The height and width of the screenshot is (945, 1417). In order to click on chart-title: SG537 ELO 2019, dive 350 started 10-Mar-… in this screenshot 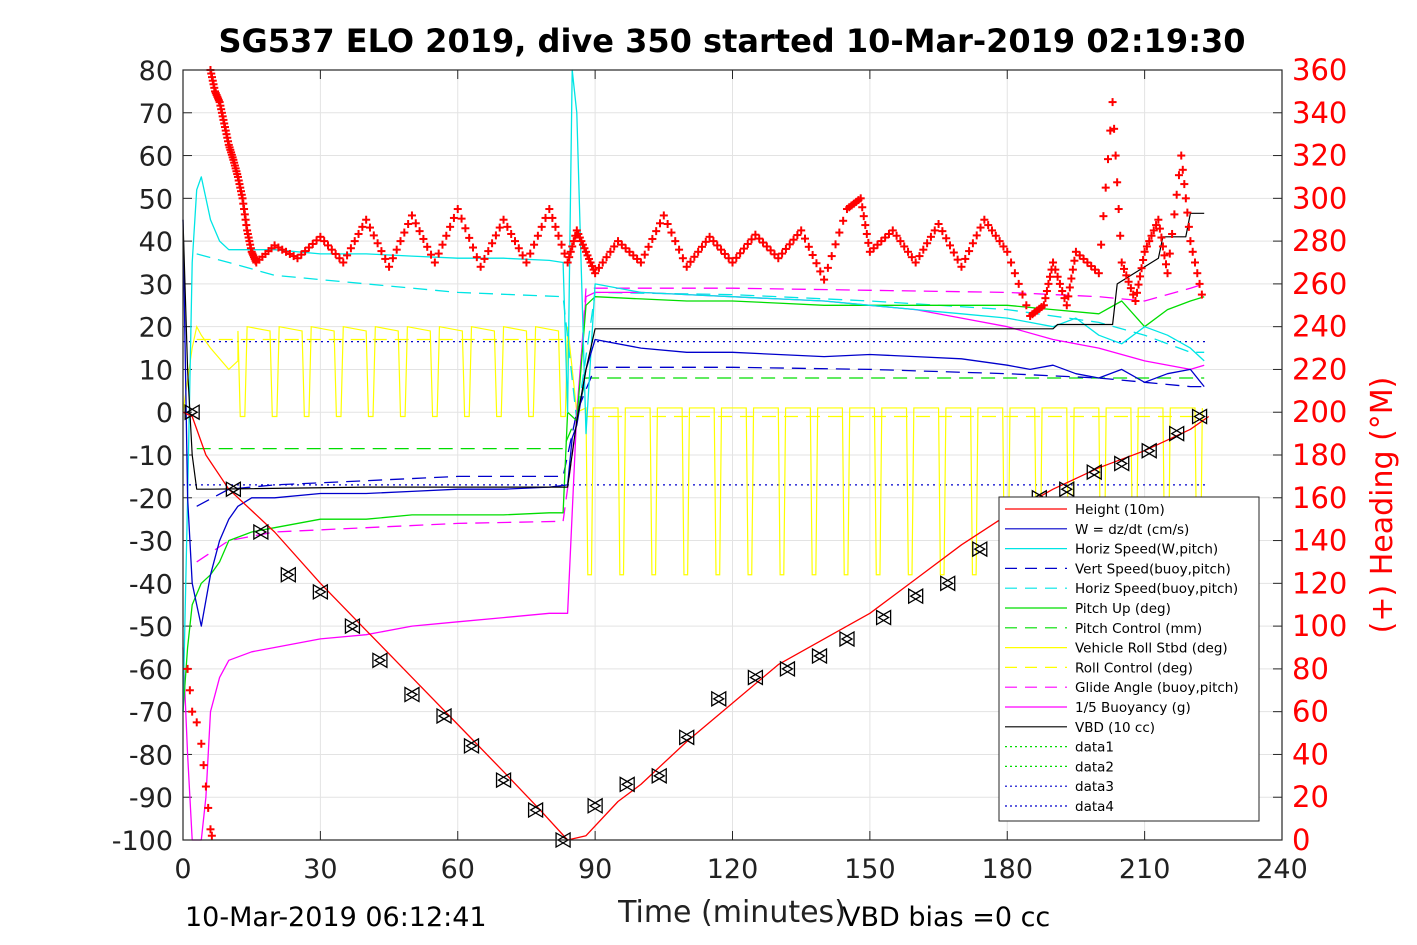, I will do `click(731, 41)`.